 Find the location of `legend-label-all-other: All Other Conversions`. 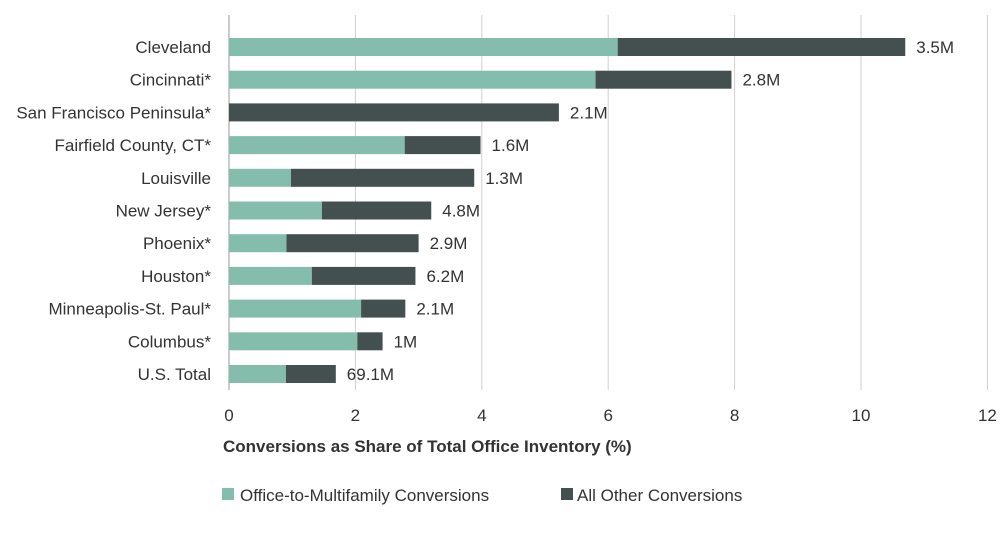

legend-label-all-other: All Other Conversions is located at coordinates (659, 495).